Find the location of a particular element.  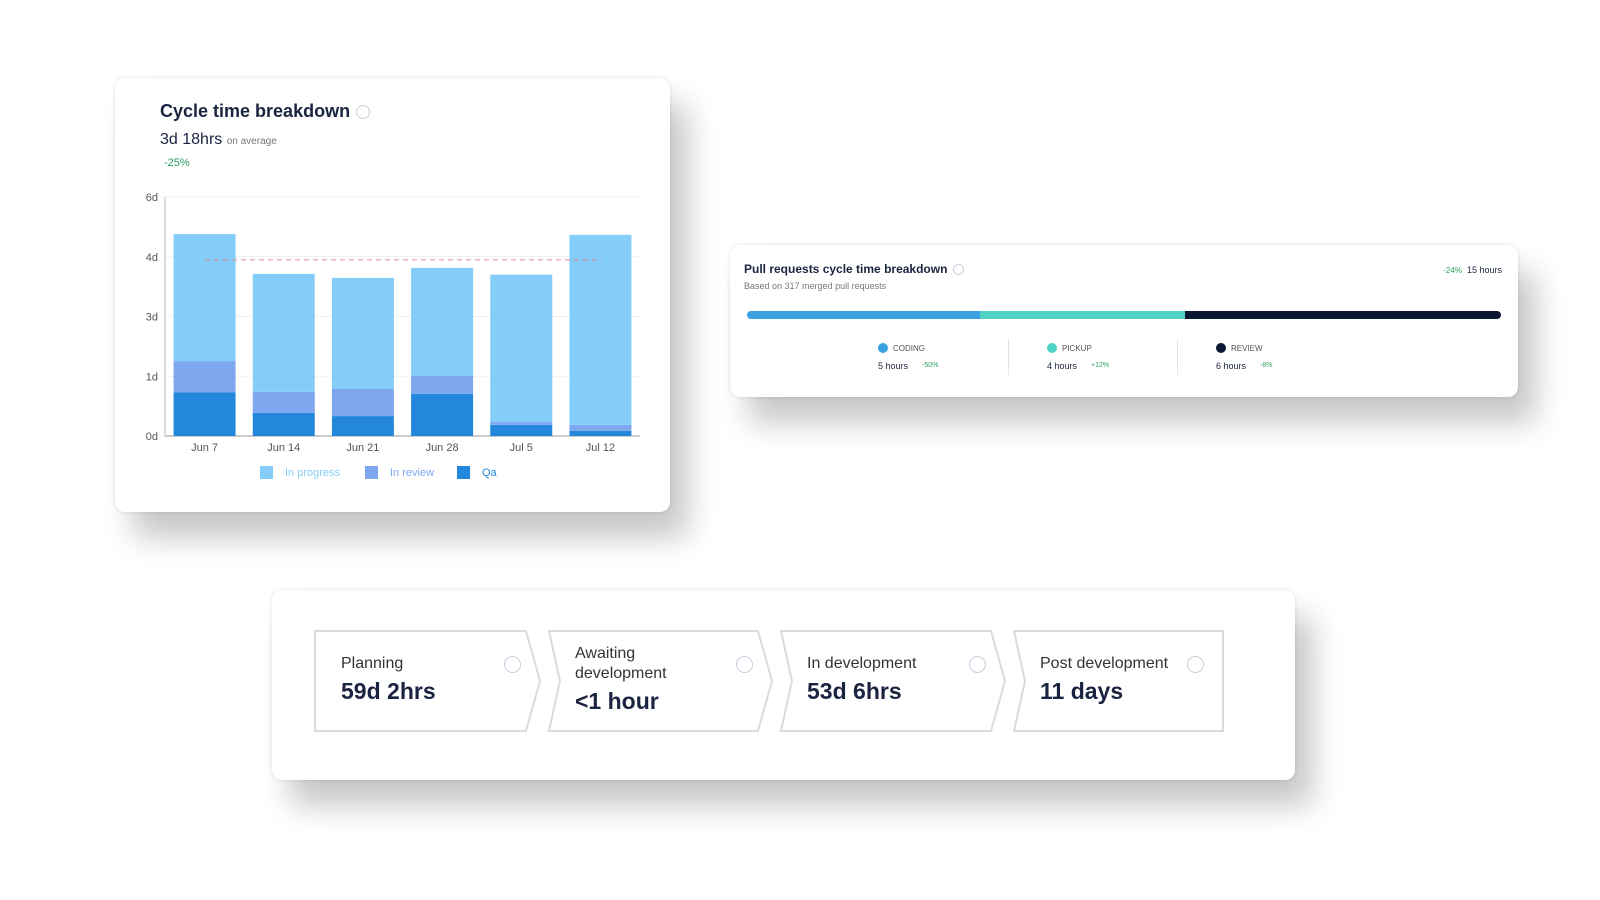

stage-name: CODING is located at coordinates (909, 348).